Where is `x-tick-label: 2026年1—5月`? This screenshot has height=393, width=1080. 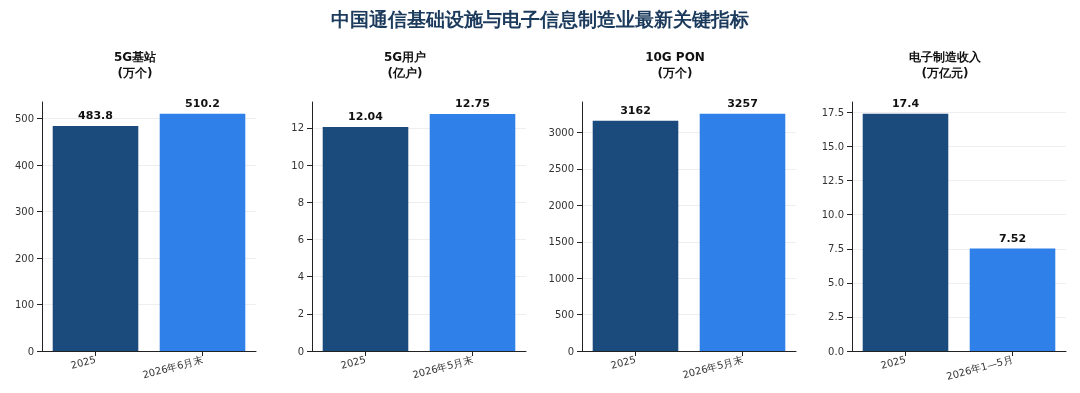 x-tick-label: 2026年1—5月 is located at coordinates (979, 367).